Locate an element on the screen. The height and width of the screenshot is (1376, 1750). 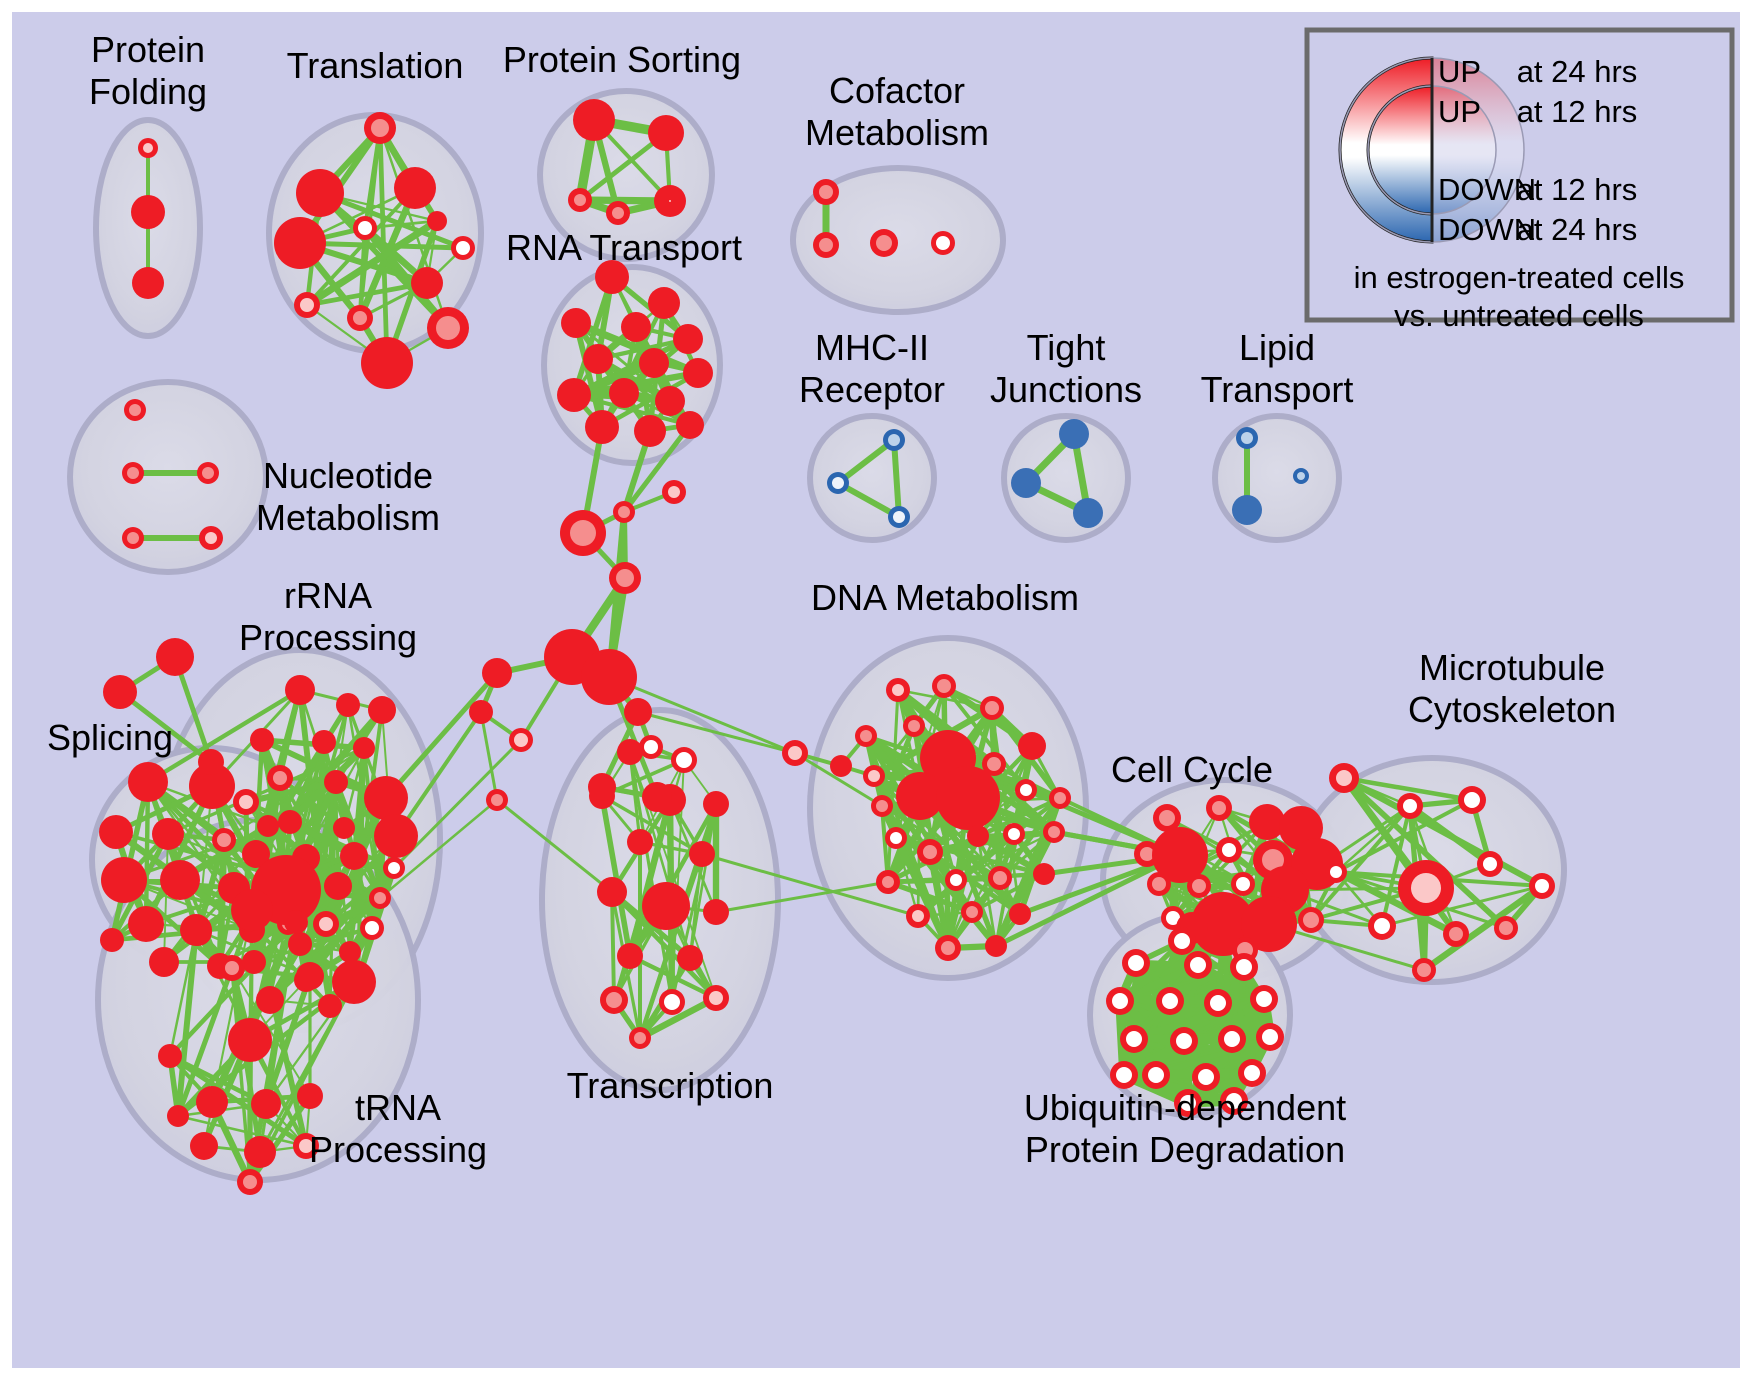
svg-text: Tight is located at coordinates (1066, 347).